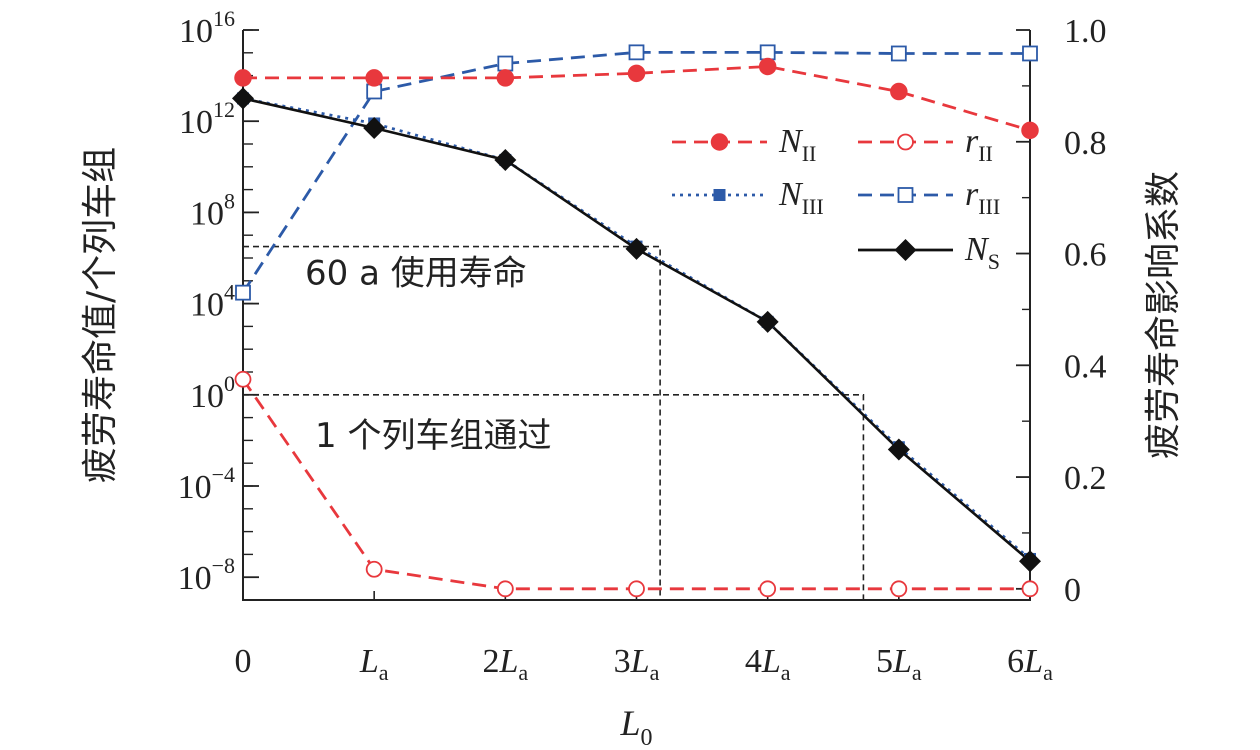 This screenshot has width=1260, height=750. What do you see at coordinates (982, 252) in the screenshot?
I see `legend-label: NS` at bounding box center [982, 252].